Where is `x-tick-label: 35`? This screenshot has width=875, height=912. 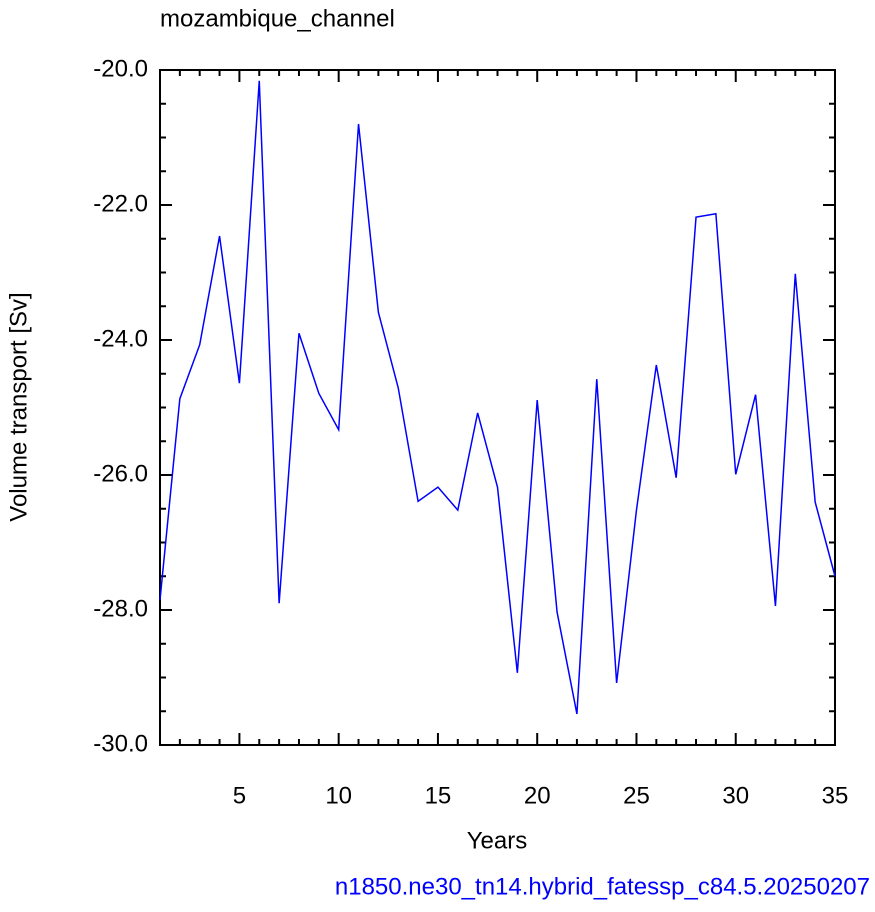
x-tick-label: 35 is located at coordinates (835, 795).